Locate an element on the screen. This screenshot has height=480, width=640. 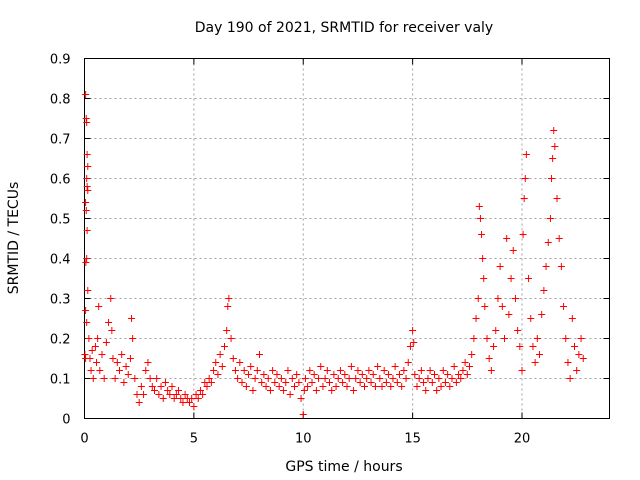
y-tick-label: 0.8 is located at coordinates (60, 100).